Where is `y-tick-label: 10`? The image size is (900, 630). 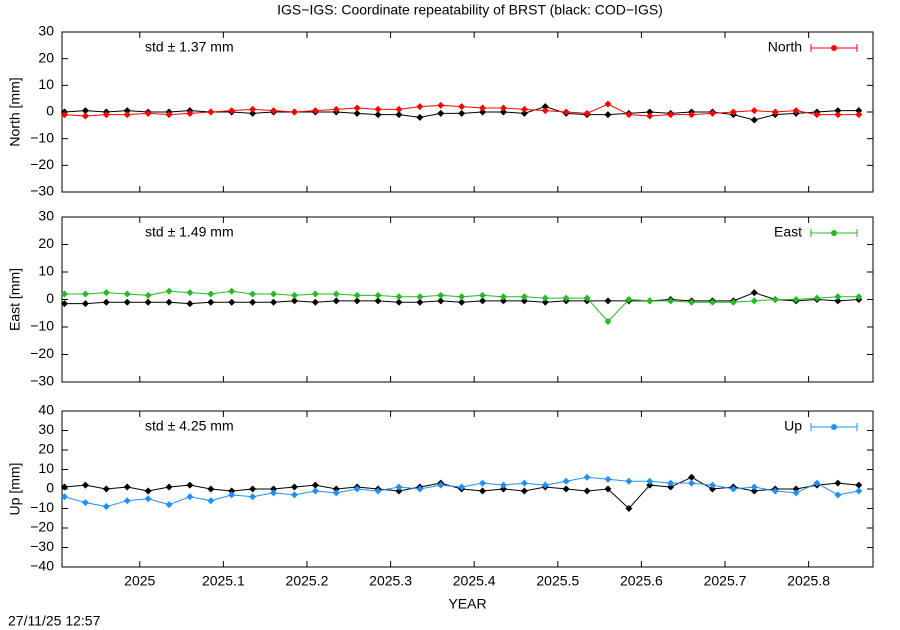
y-tick-label: 10 is located at coordinates (46, 84).